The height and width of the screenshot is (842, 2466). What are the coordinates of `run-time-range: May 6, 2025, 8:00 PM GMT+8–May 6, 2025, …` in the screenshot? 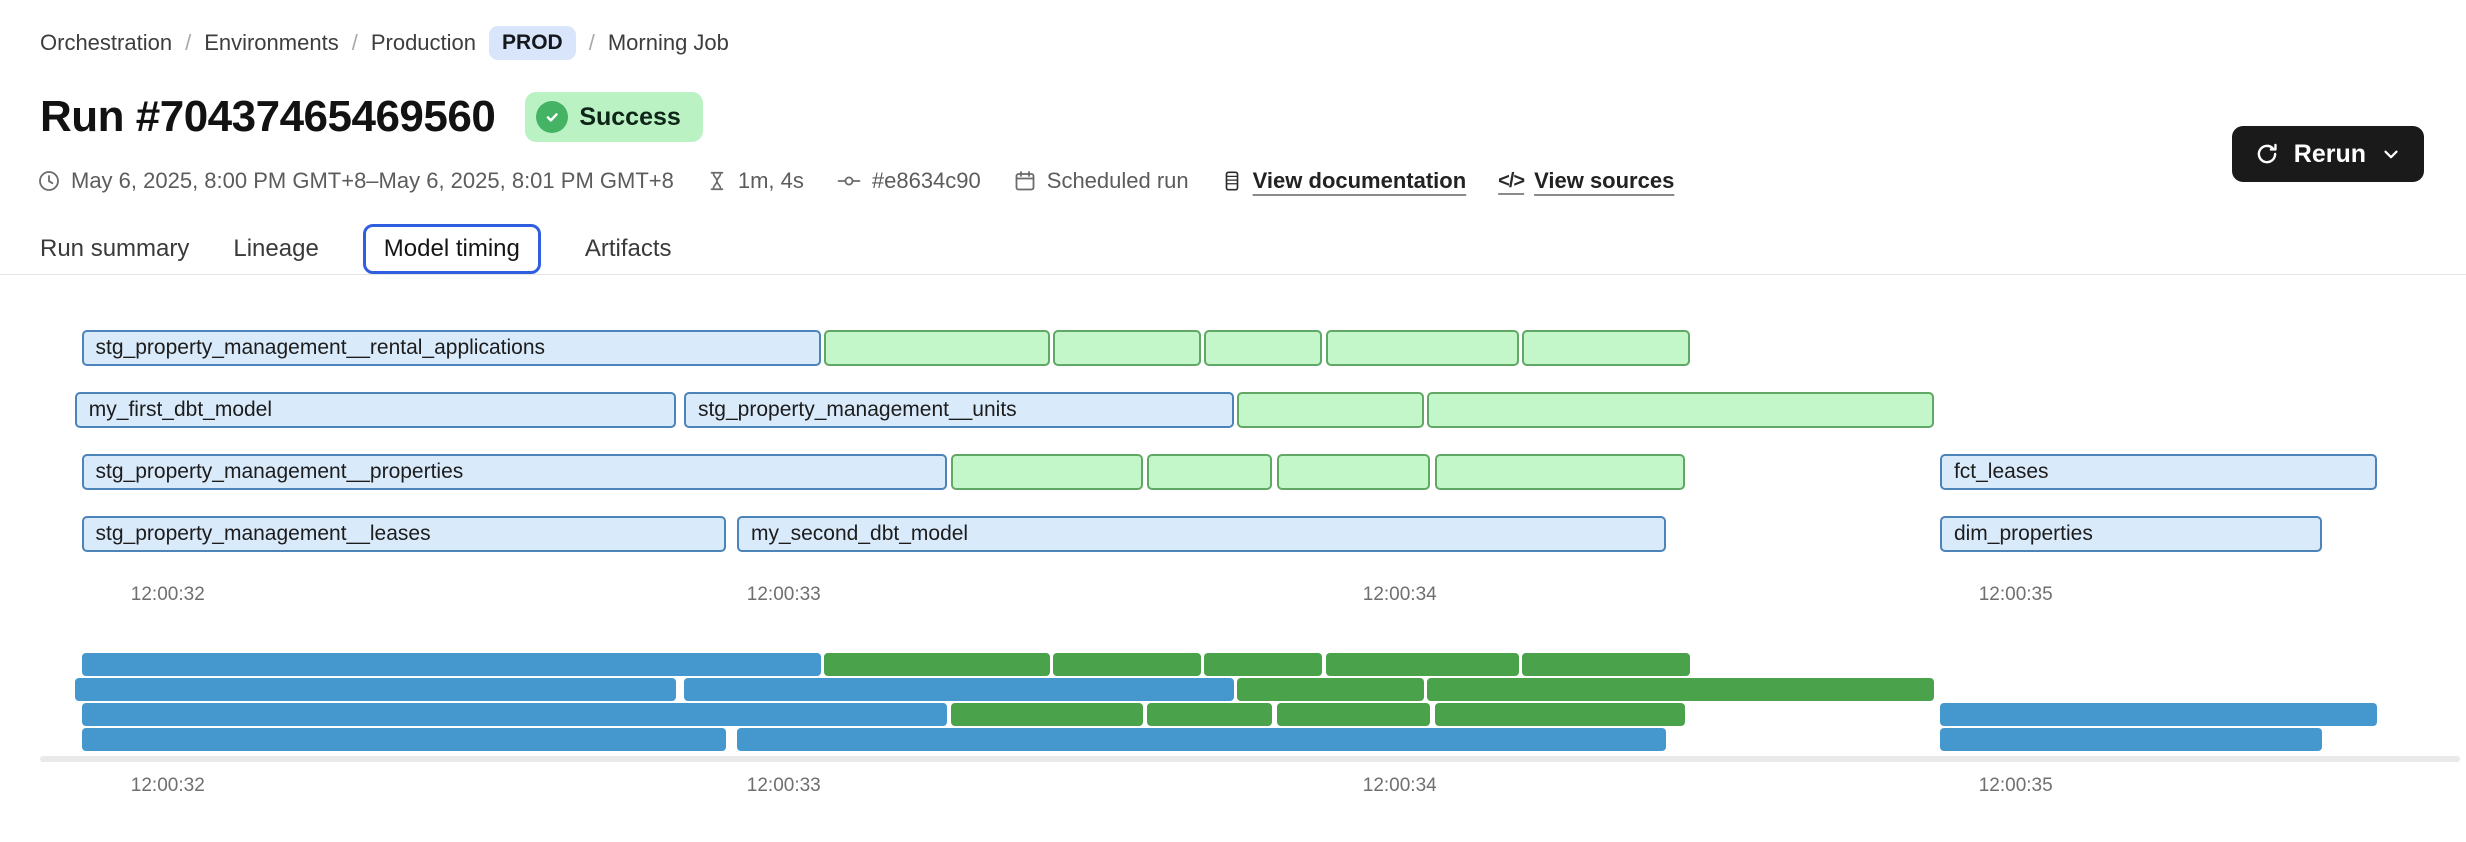 It's located at (355, 181).